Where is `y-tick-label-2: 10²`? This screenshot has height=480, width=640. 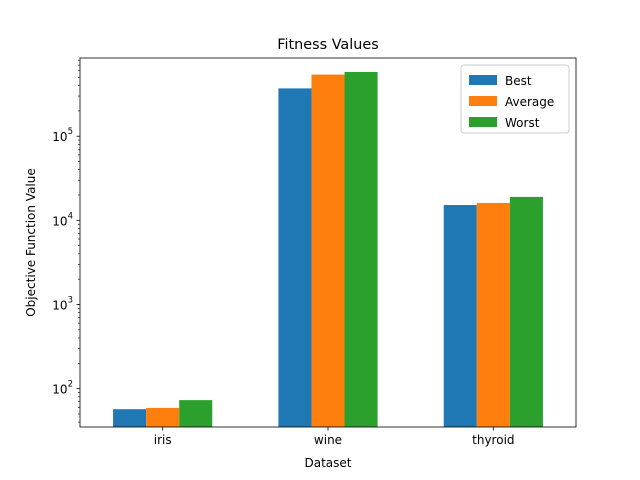
y-tick-label-2: 10² is located at coordinates (62, 388).